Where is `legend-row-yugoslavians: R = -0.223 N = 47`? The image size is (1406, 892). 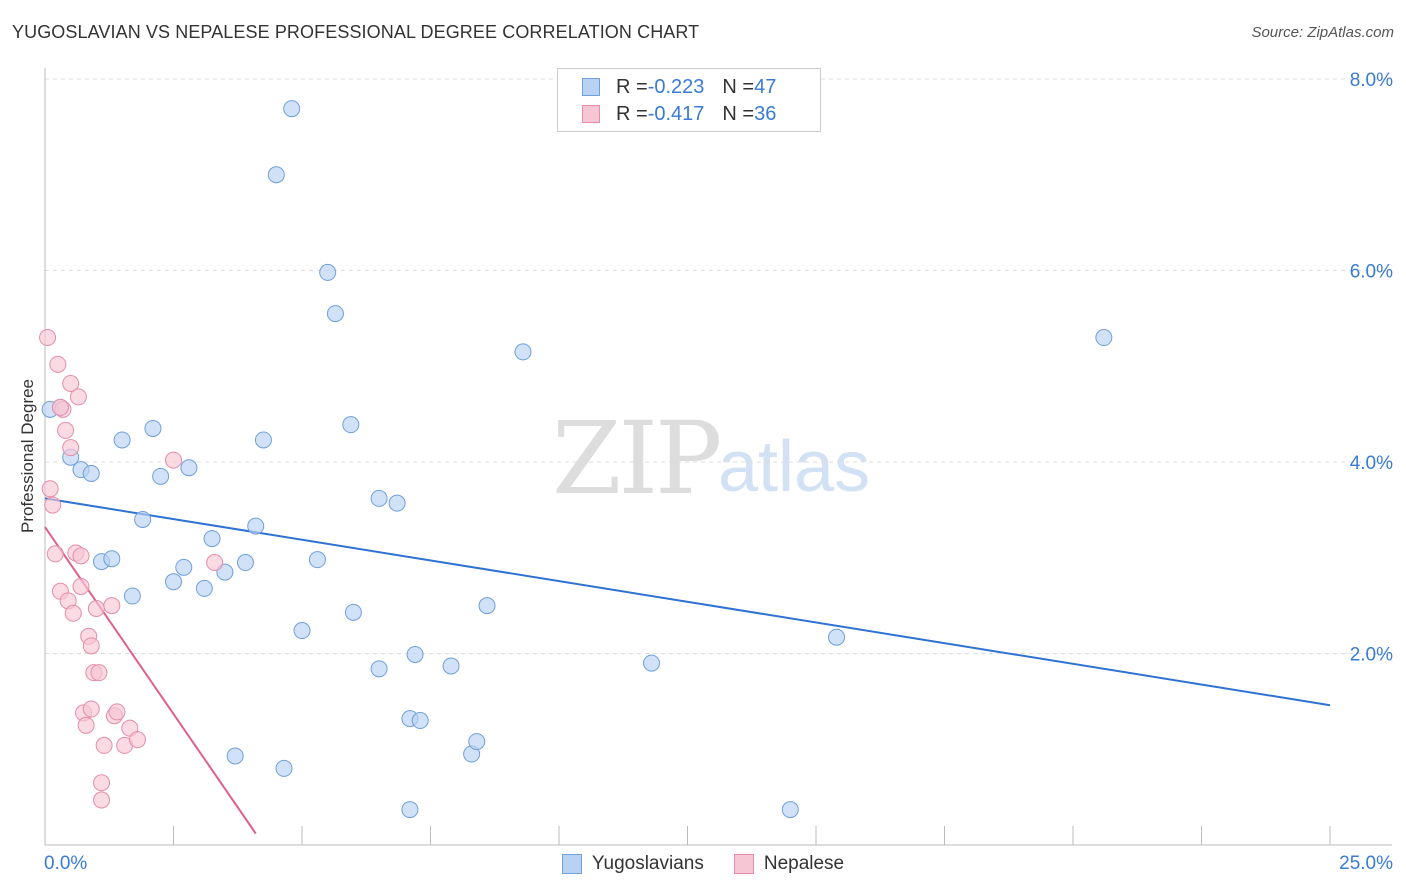
legend-row-yugoslavians: R = -0.223 N = 47 is located at coordinates (679, 87).